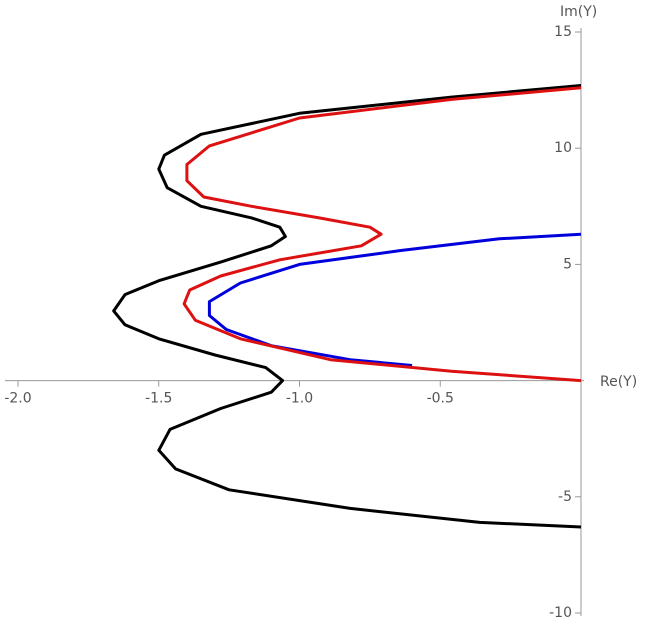 The height and width of the screenshot is (626, 659). What do you see at coordinates (618, 382) in the screenshot?
I see `x-axis-label: Re(Y)` at bounding box center [618, 382].